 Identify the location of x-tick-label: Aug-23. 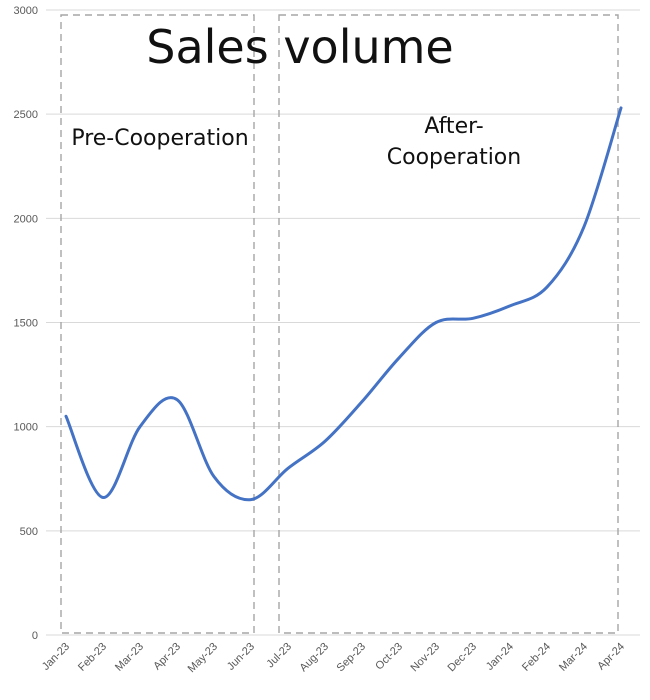
(315, 658).